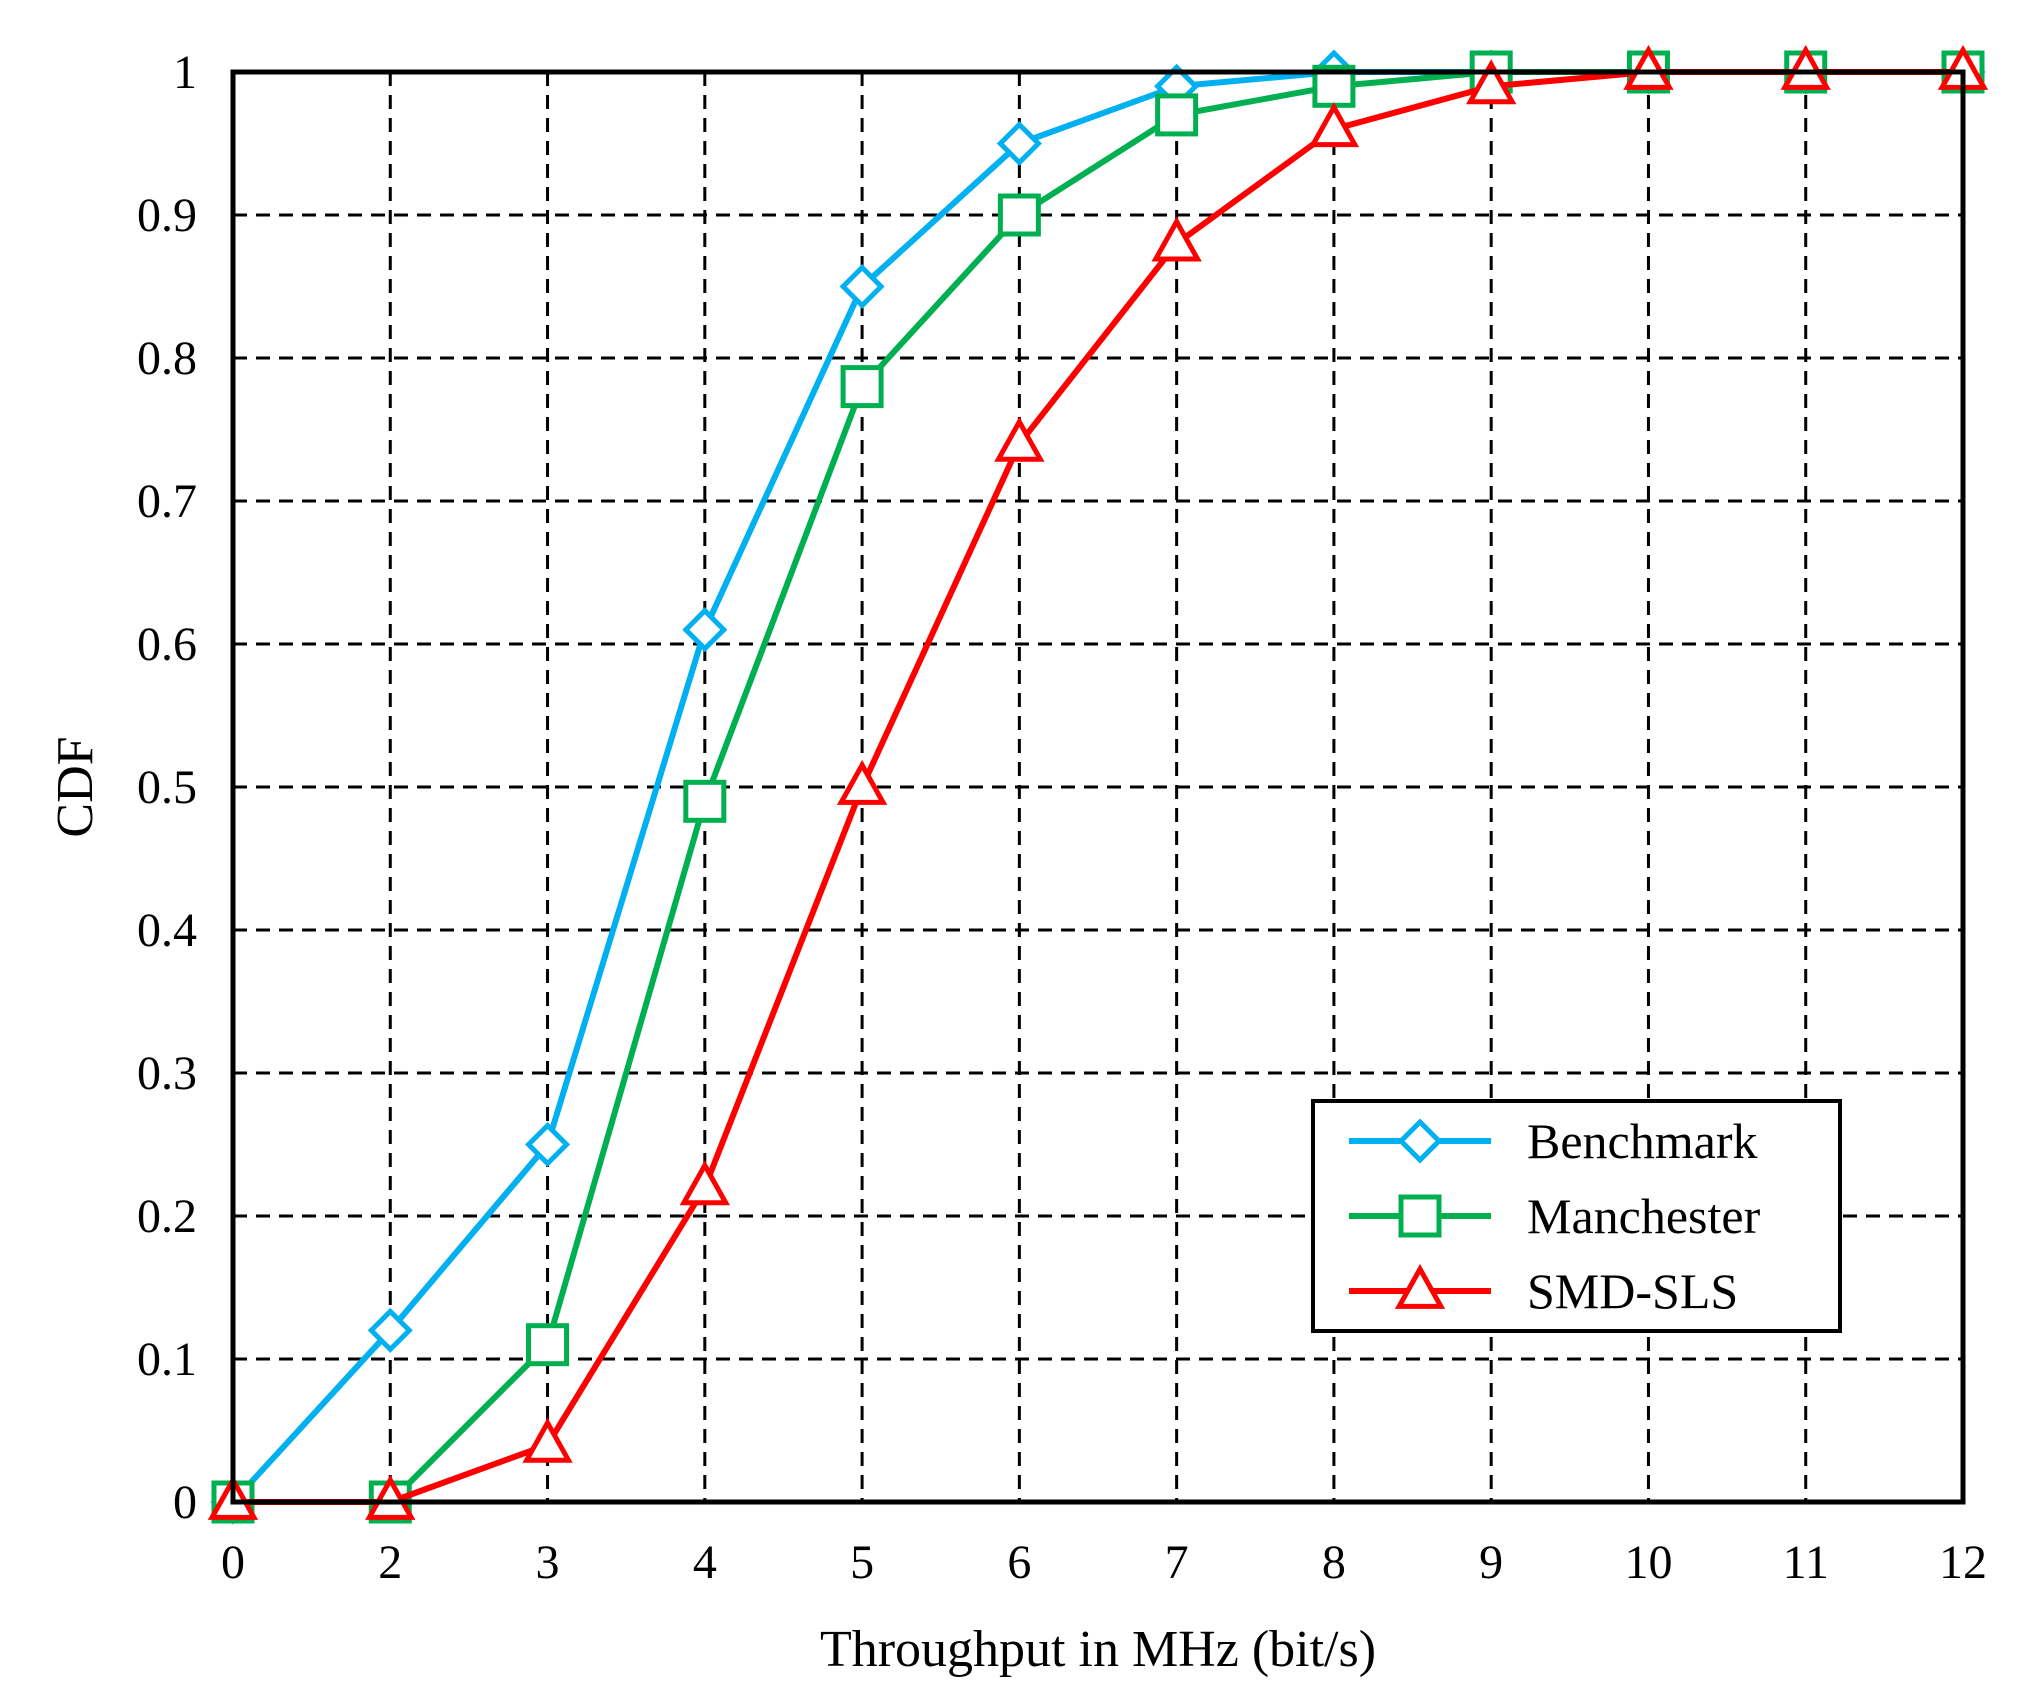  I want to click on legend-item-manchester: Manchester, so click(1555, 1216).